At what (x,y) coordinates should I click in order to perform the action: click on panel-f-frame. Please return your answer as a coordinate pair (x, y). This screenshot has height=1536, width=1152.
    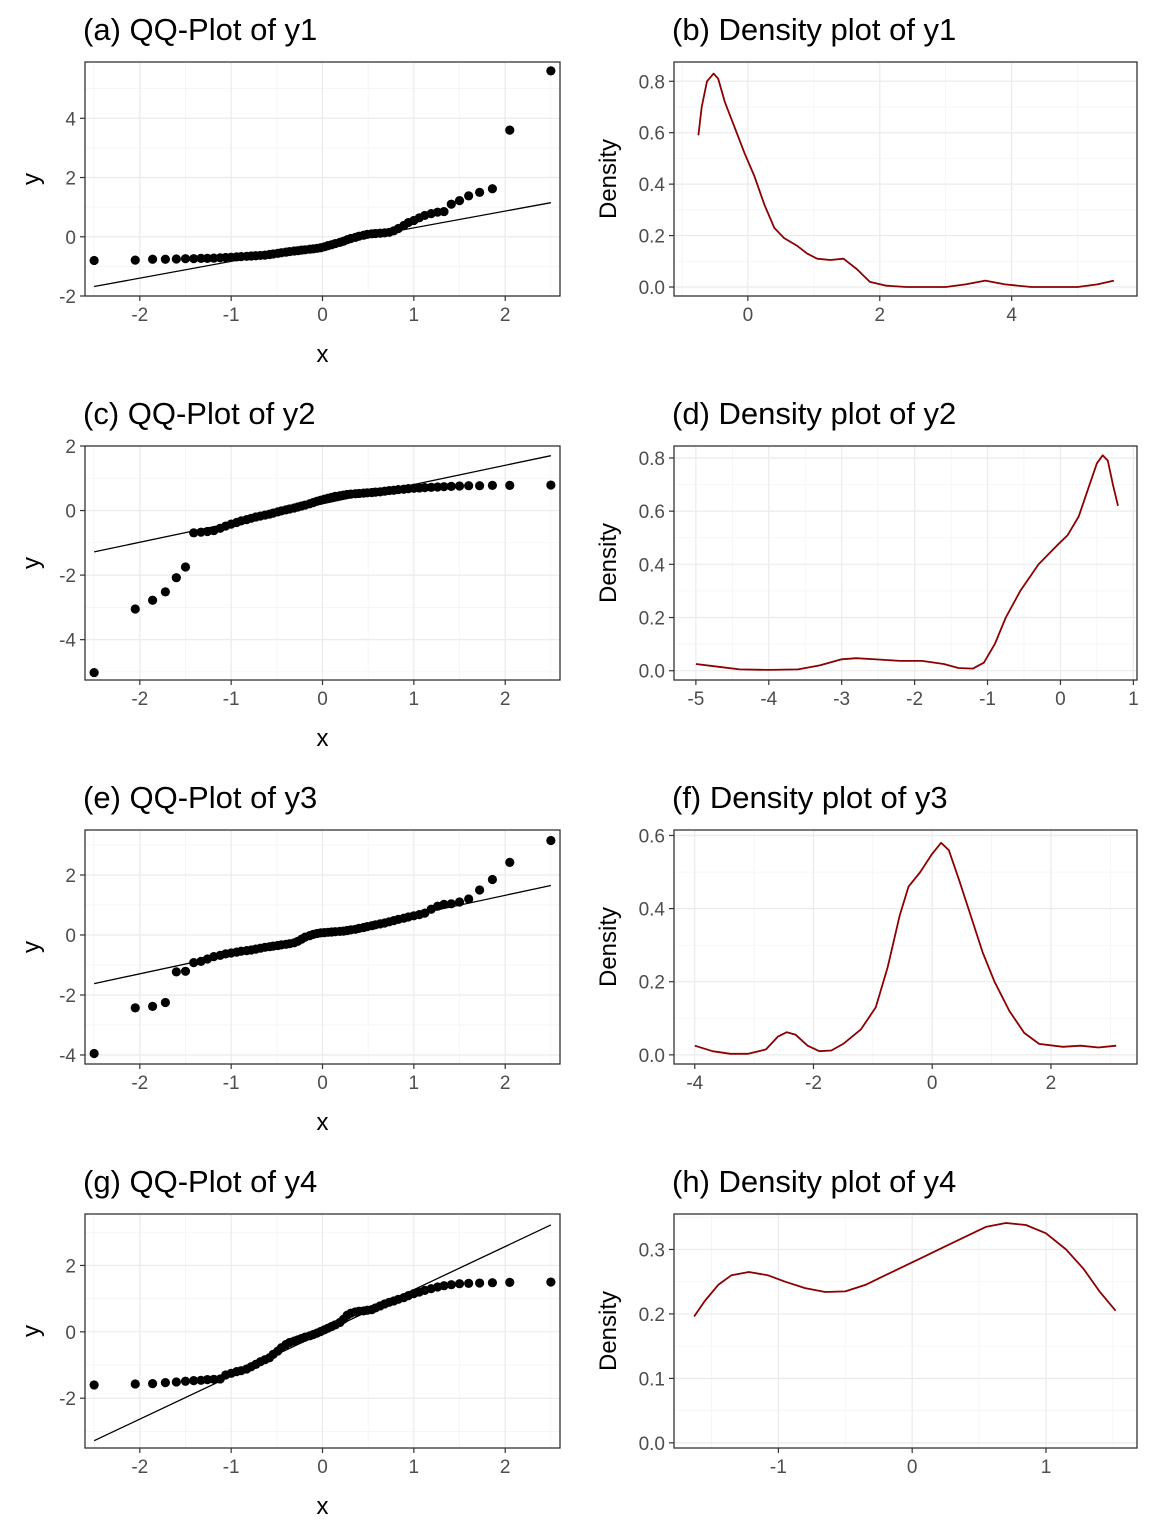
    Looking at the image, I should click on (905, 947).